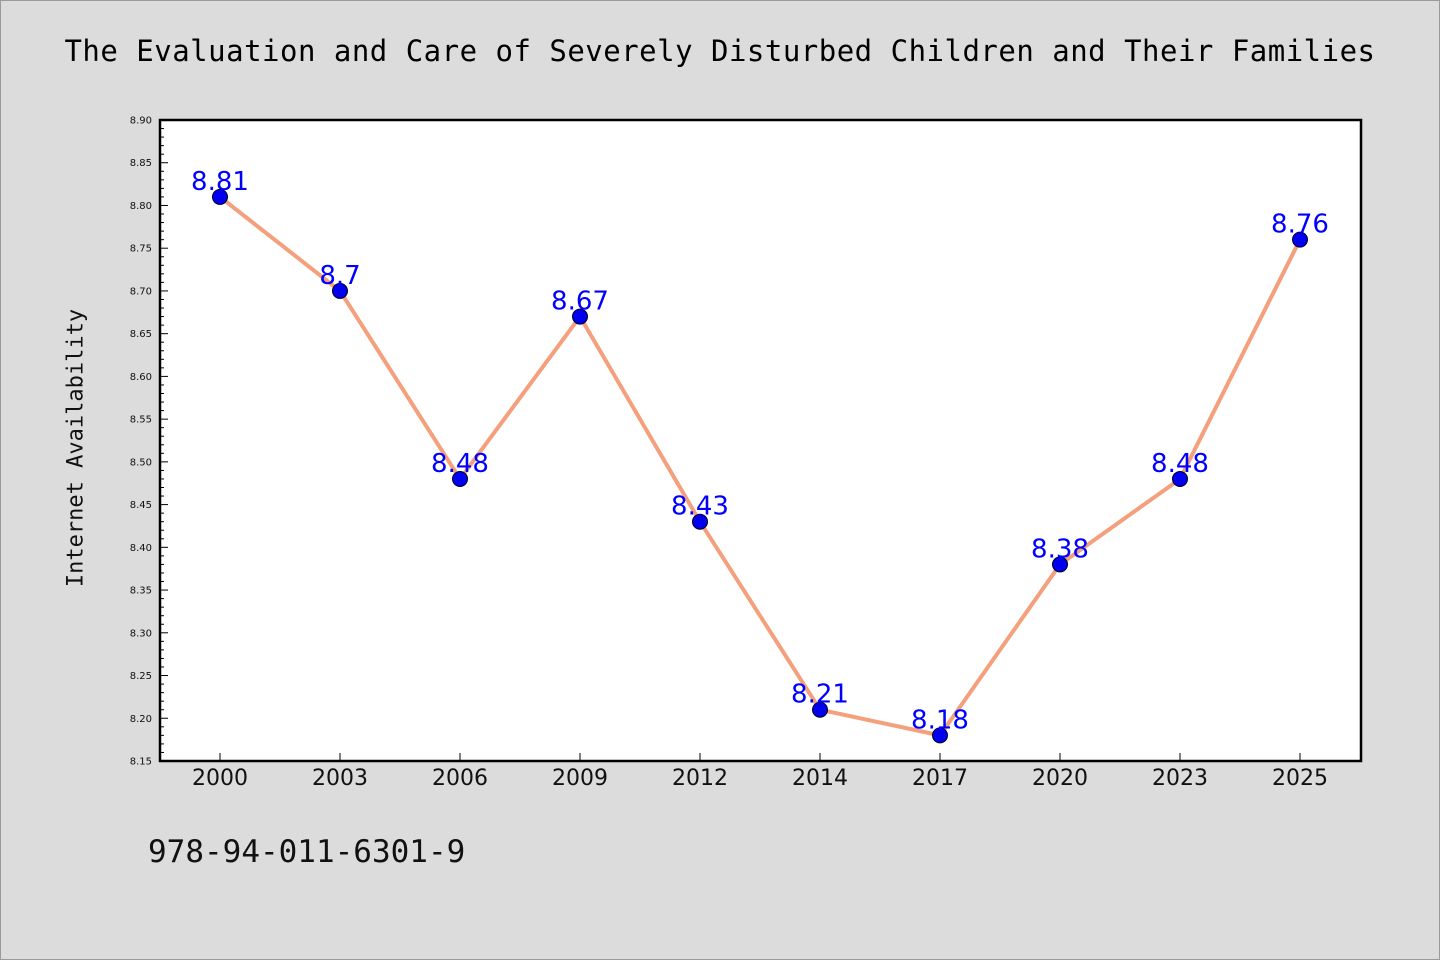  Describe the element at coordinates (141, 206) in the screenshot. I see `y-tick-label: 8.80` at that location.